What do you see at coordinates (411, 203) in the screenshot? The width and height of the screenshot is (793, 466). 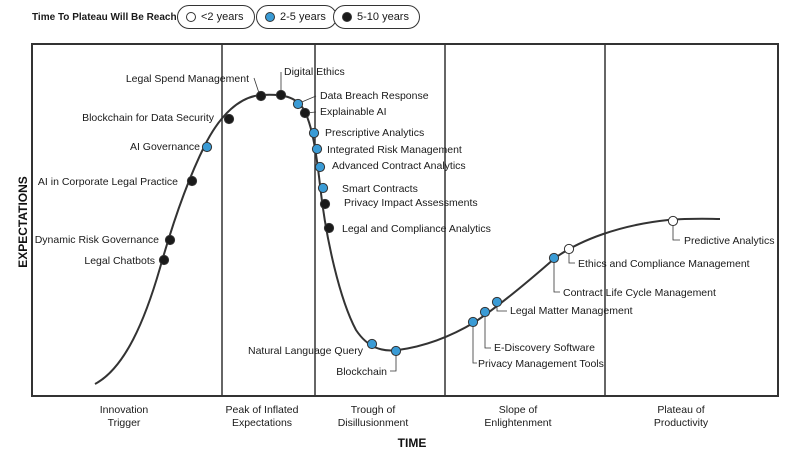 I see `tech-label: Privacy Impact Assessments` at bounding box center [411, 203].